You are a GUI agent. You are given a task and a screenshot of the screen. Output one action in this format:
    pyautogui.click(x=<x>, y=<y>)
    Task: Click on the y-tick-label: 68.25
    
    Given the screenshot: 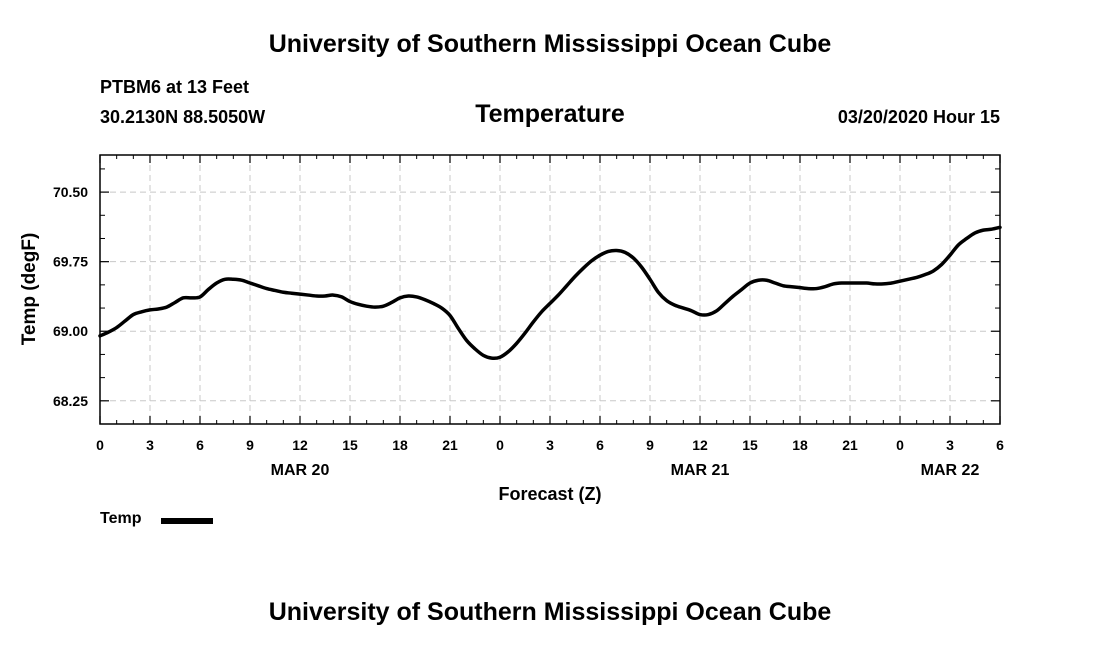 What is the action you would take?
    pyautogui.click(x=70, y=401)
    